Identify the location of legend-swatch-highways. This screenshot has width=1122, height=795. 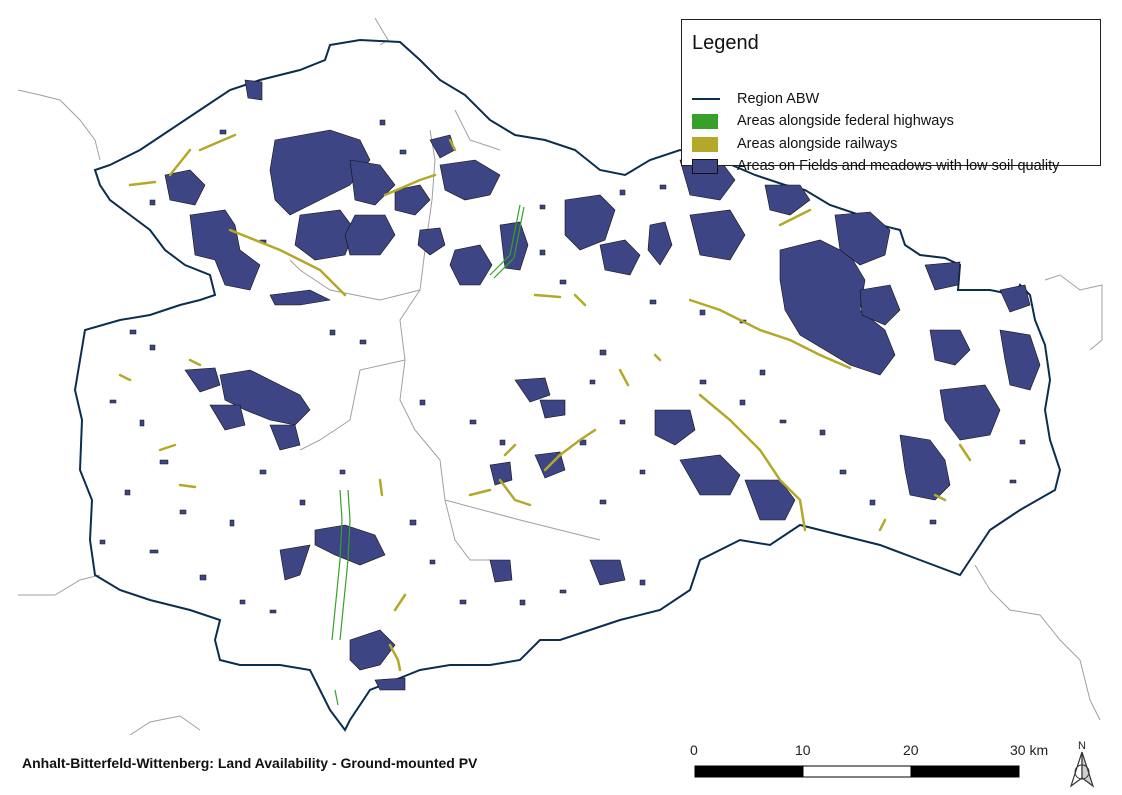
(705, 121).